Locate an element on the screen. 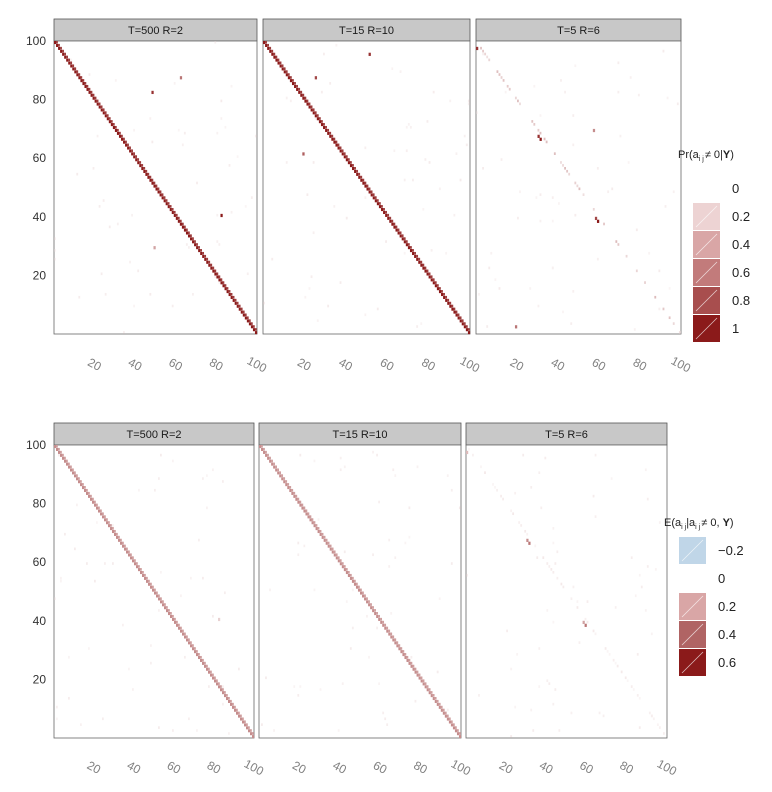  legend-label: 1 is located at coordinates (735, 328).